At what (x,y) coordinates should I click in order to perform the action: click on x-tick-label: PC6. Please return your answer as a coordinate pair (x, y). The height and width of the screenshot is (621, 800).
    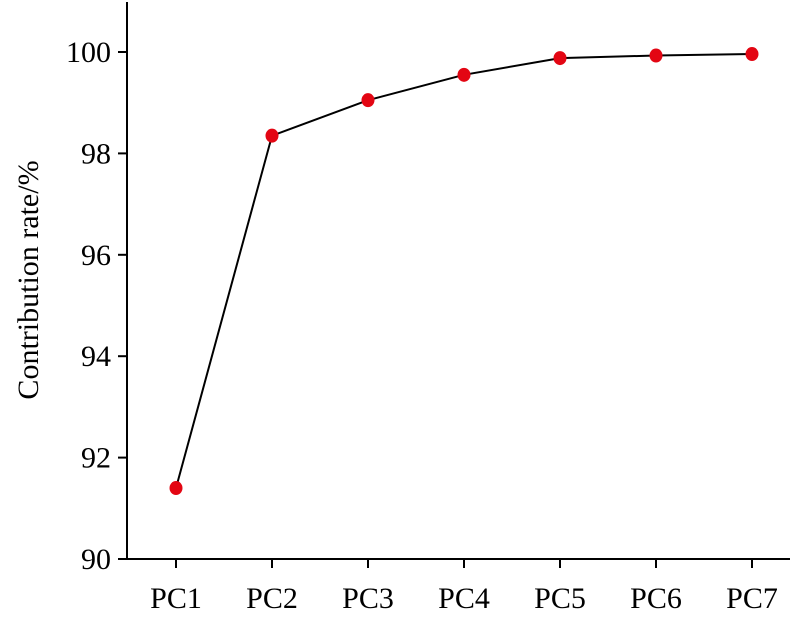
    Looking at the image, I should click on (656, 598).